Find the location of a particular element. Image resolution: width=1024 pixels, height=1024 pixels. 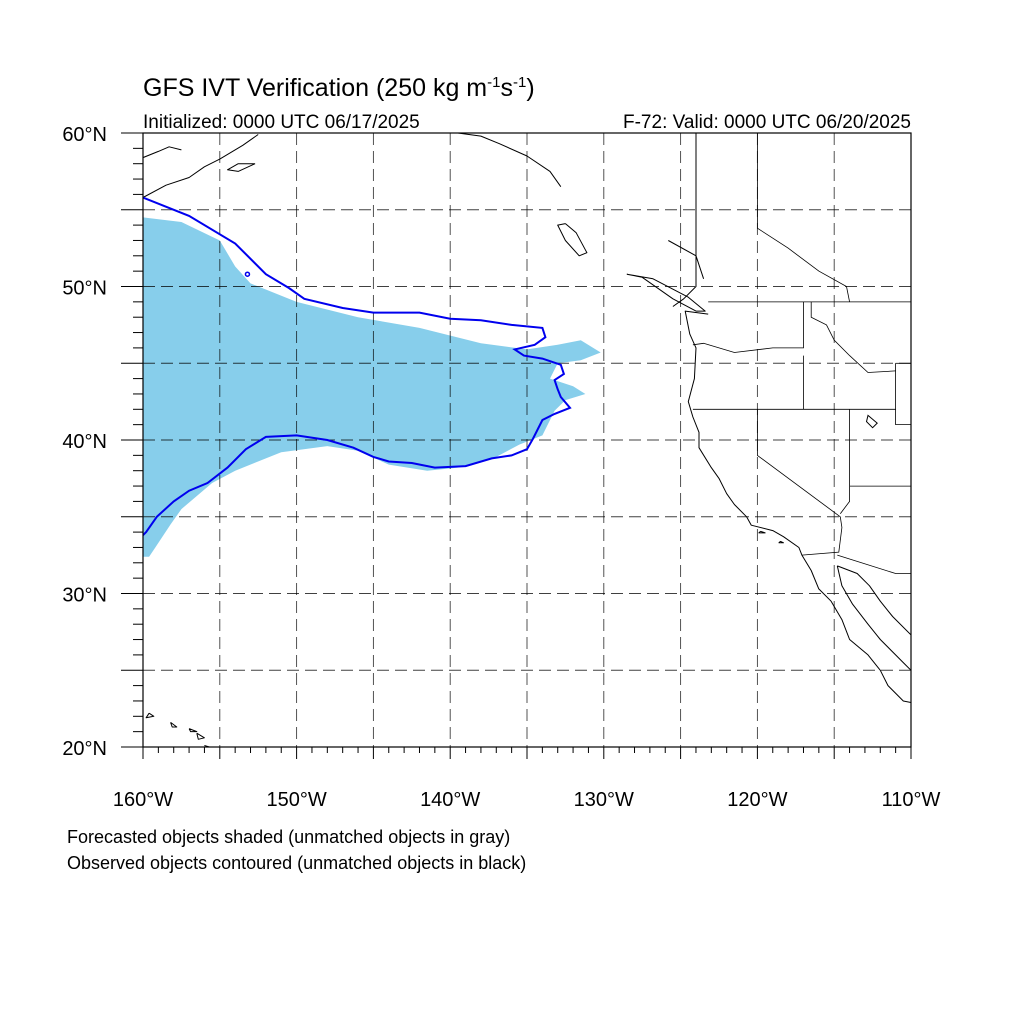

observed-ivt-contour is located at coordinates (357, 366).